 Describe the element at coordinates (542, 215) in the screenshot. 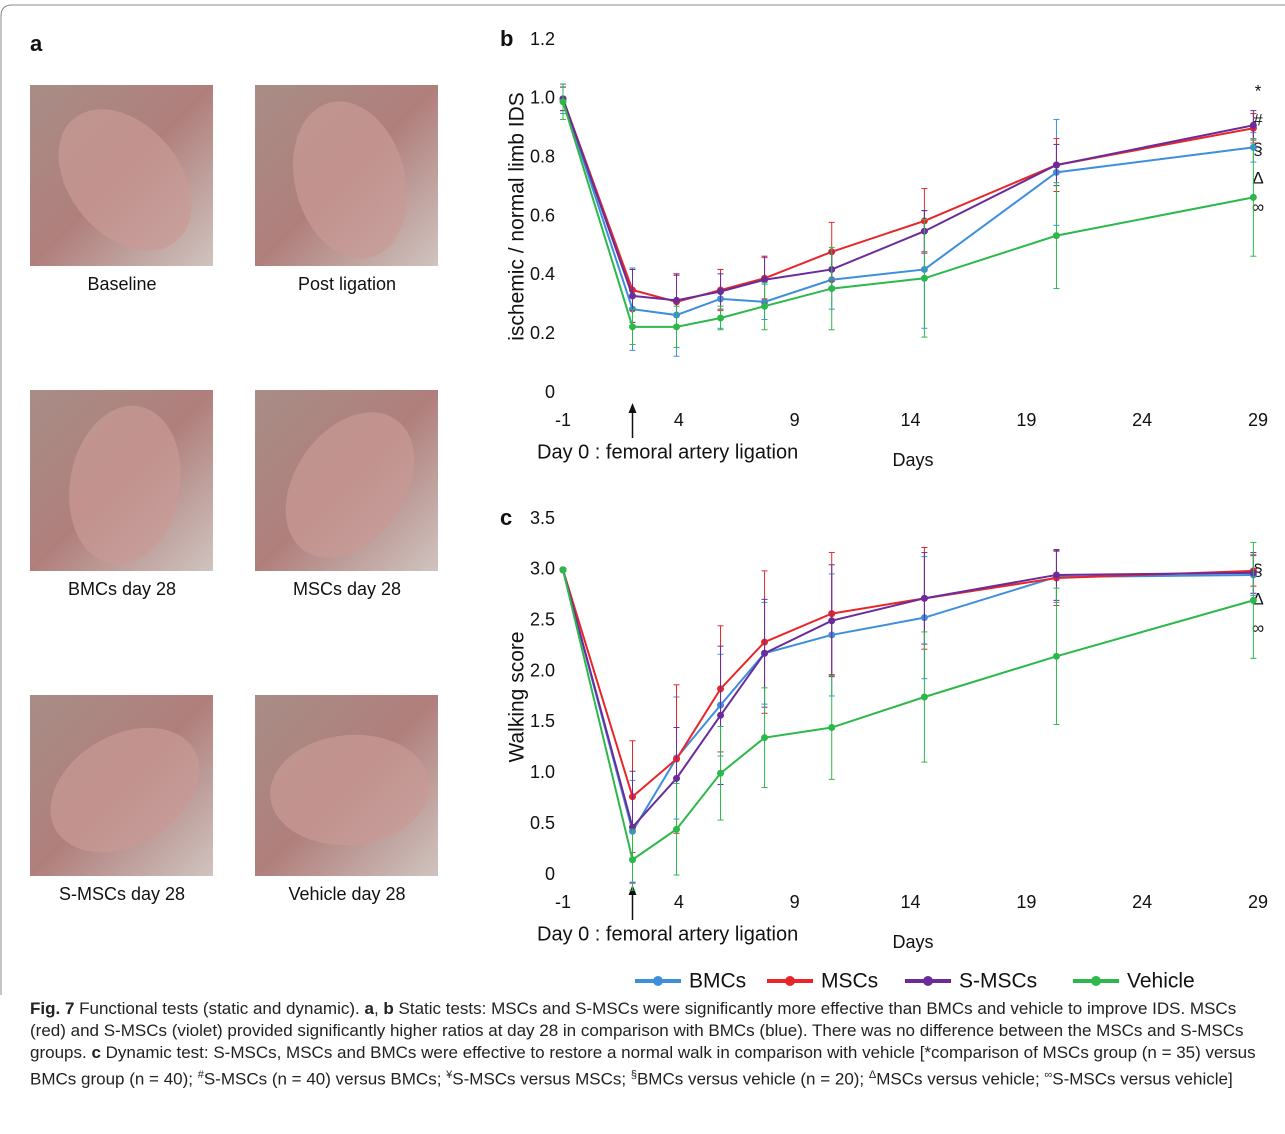

I see `y-tick-label: 0.6` at that location.